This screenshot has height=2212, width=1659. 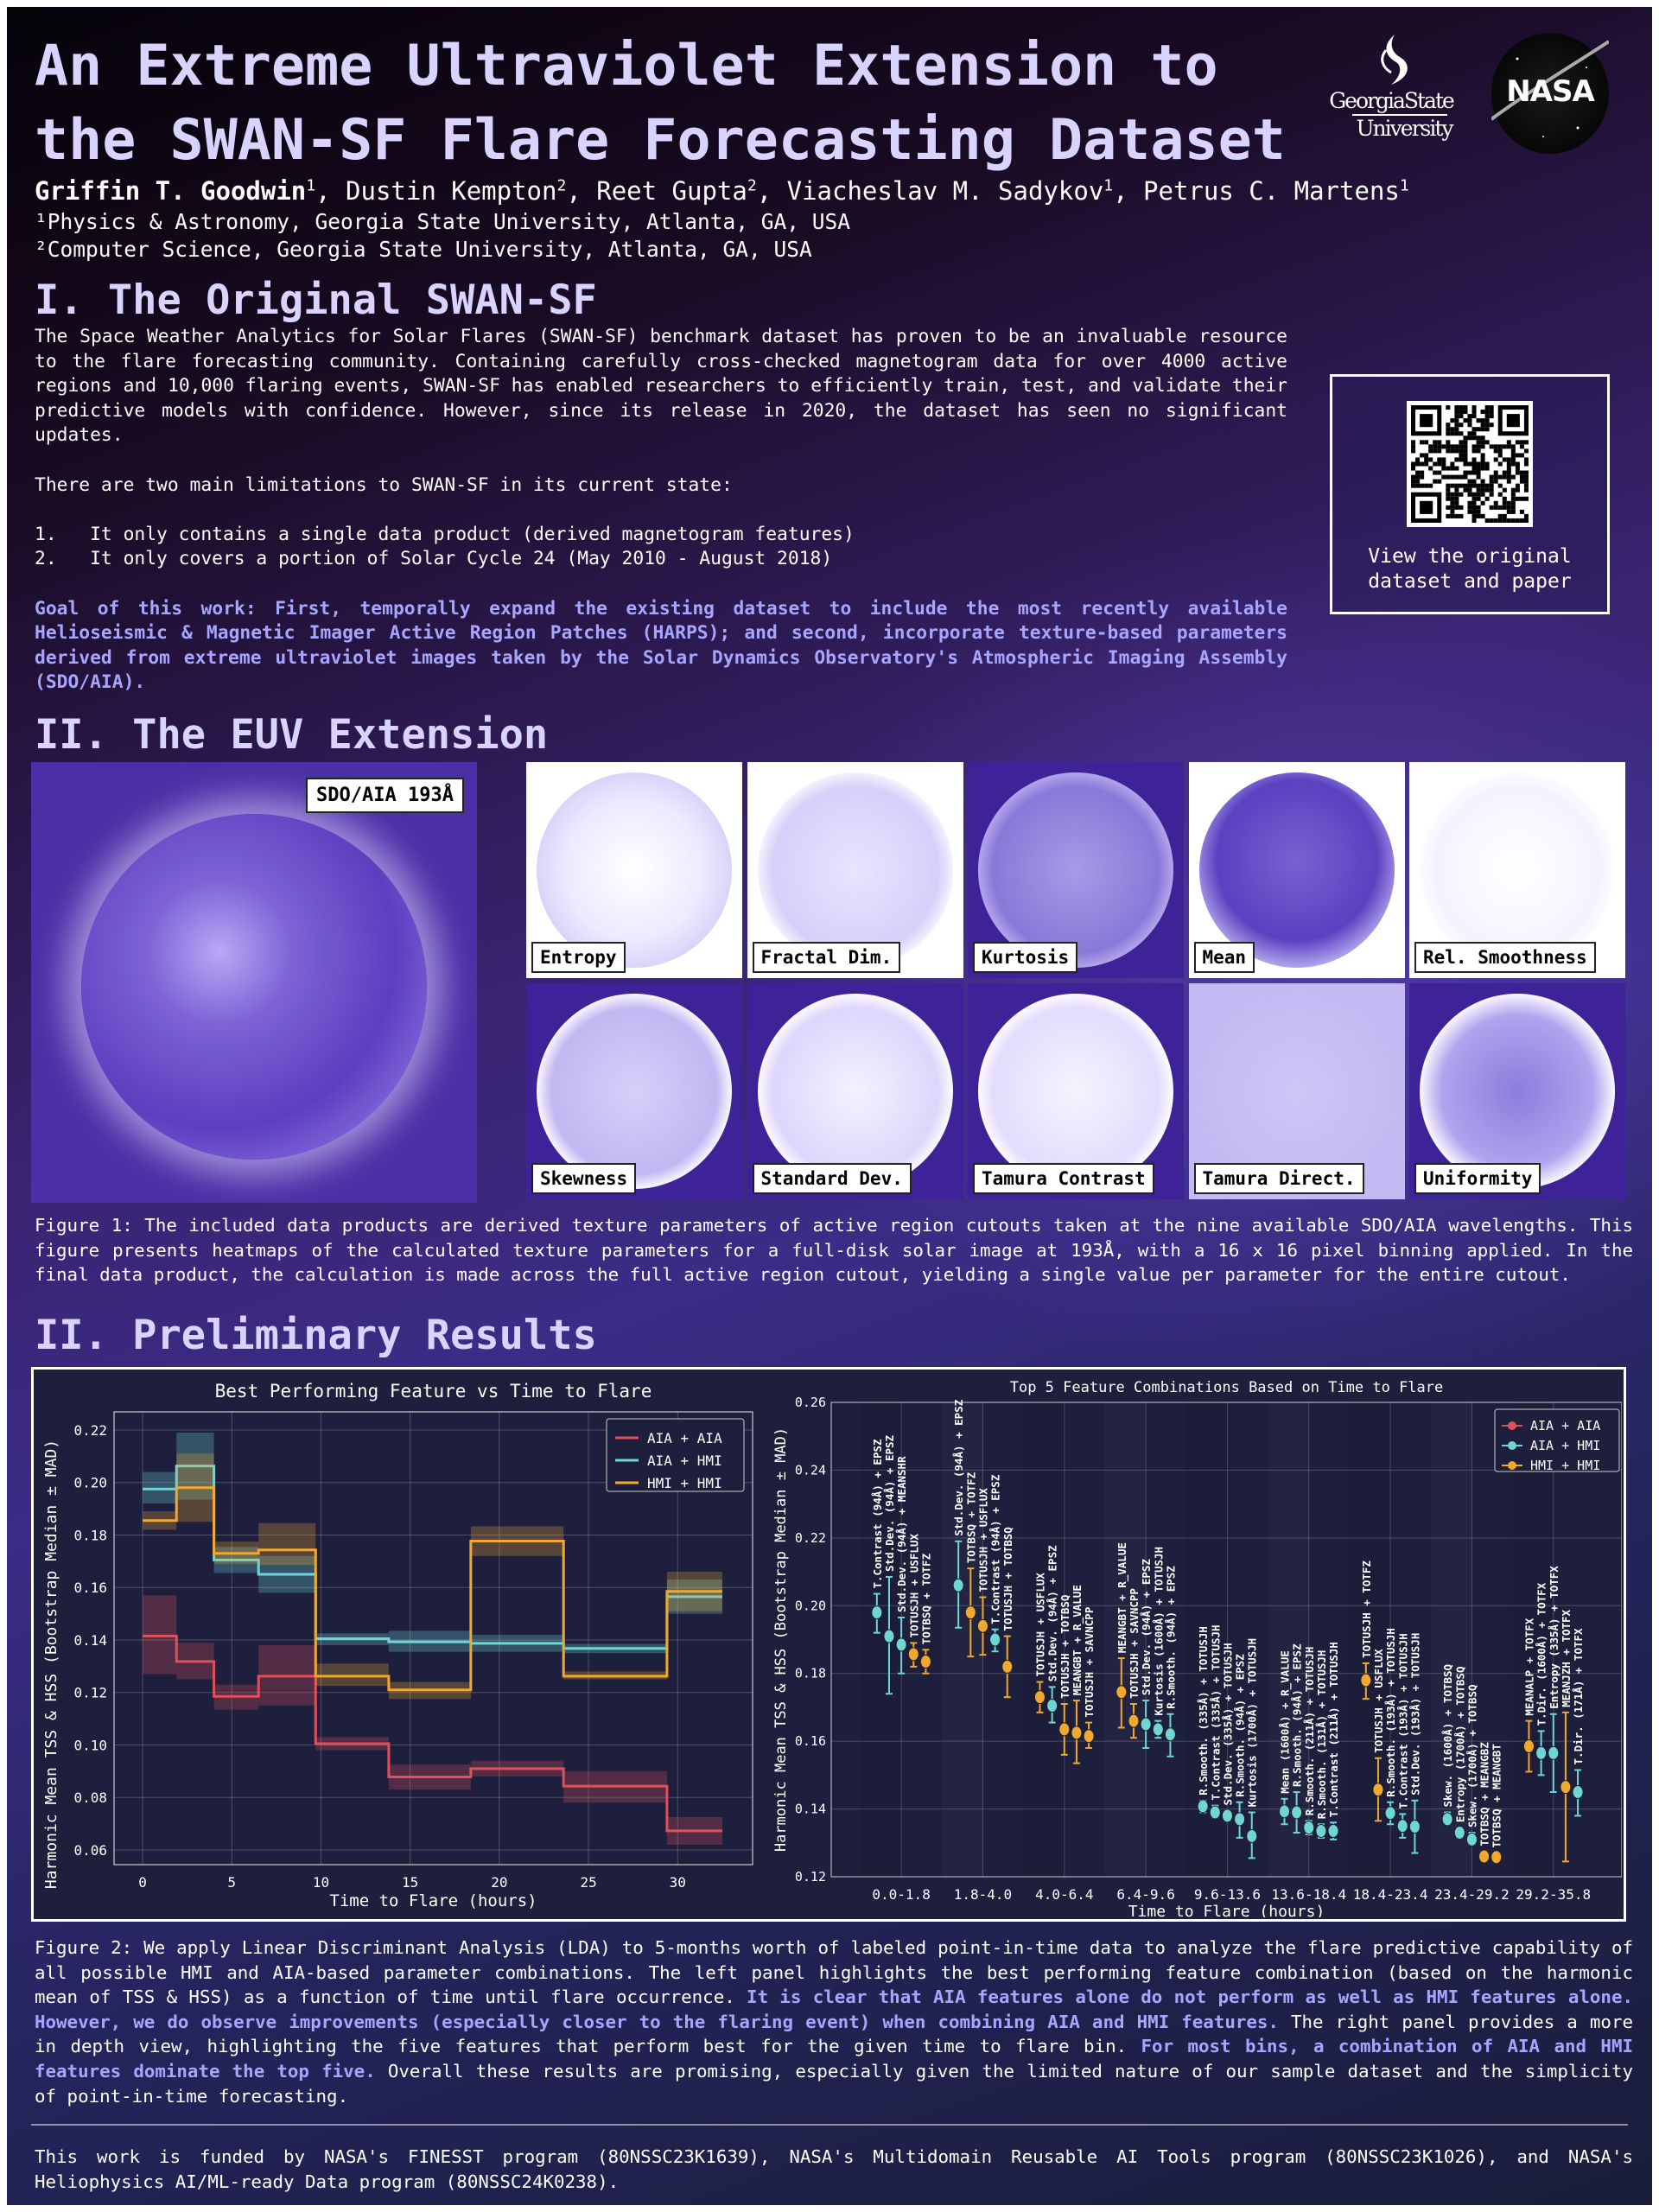 I want to click on point-label: R.Smooth. (94Å) + EPSZ, so click(x=1297, y=1715).